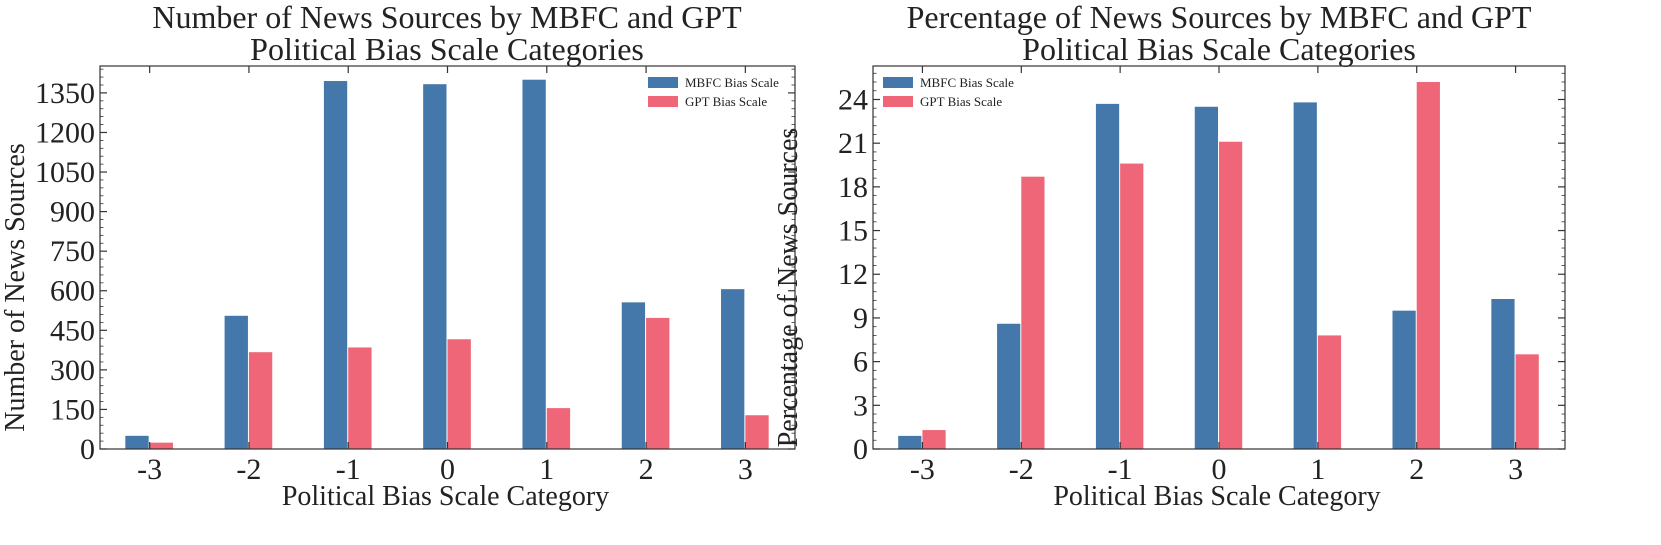  What do you see at coordinates (860, 405) in the screenshot?
I see `y-tick-label: 3` at bounding box center [860, 405].